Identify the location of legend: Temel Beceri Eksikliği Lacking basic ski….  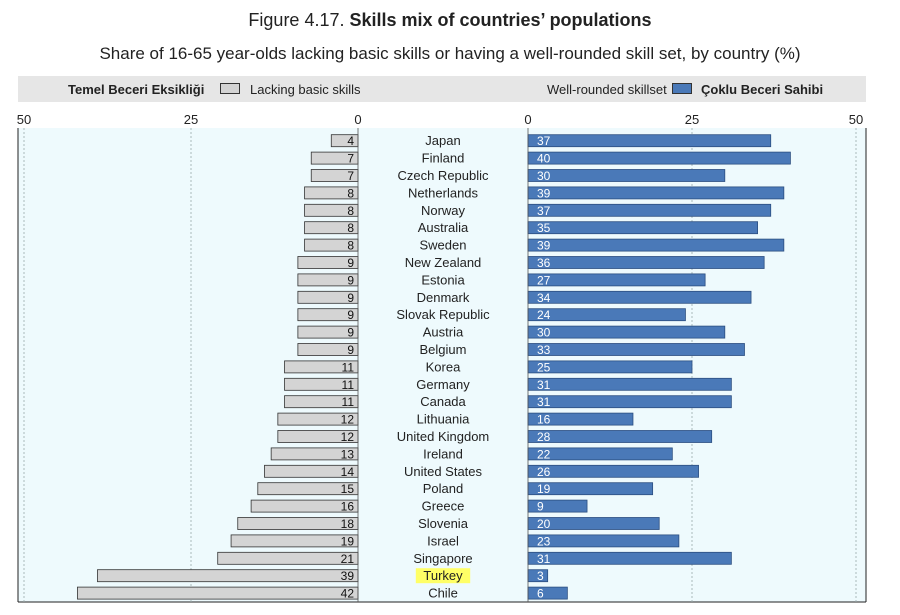
(442, 89).